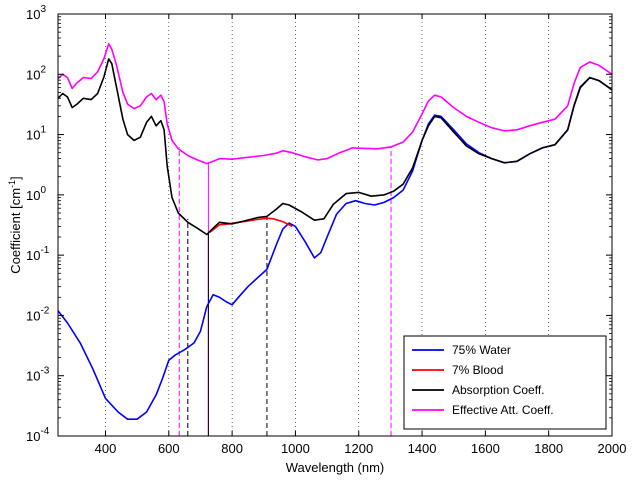 This screenshot has width=633, height=482. Describe the element at coordinates (358, 448) in the screenshot. I see `x-tick-label: 1200` at that location.